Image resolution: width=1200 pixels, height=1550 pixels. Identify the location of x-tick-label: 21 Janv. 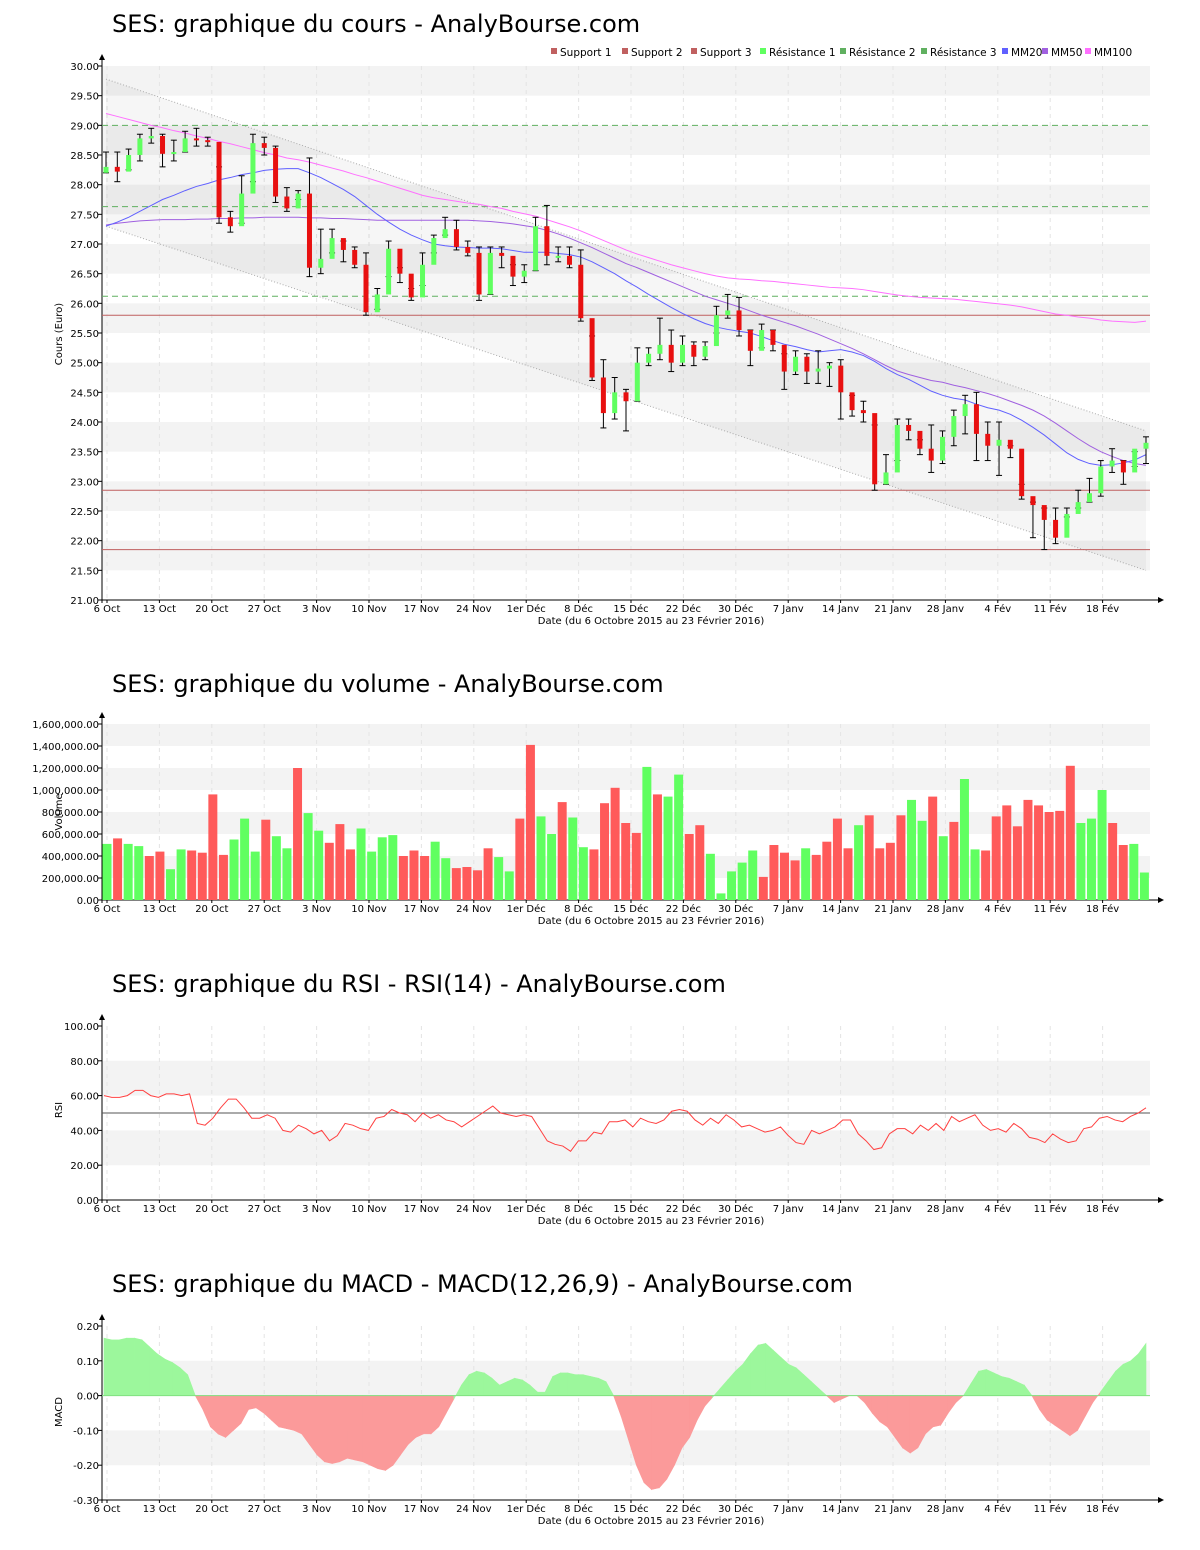
(892, 909).